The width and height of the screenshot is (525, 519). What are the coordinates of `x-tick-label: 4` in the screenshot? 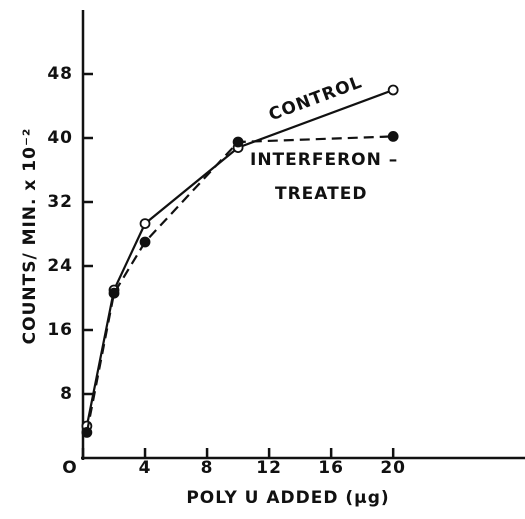 It's located at (145, 468).